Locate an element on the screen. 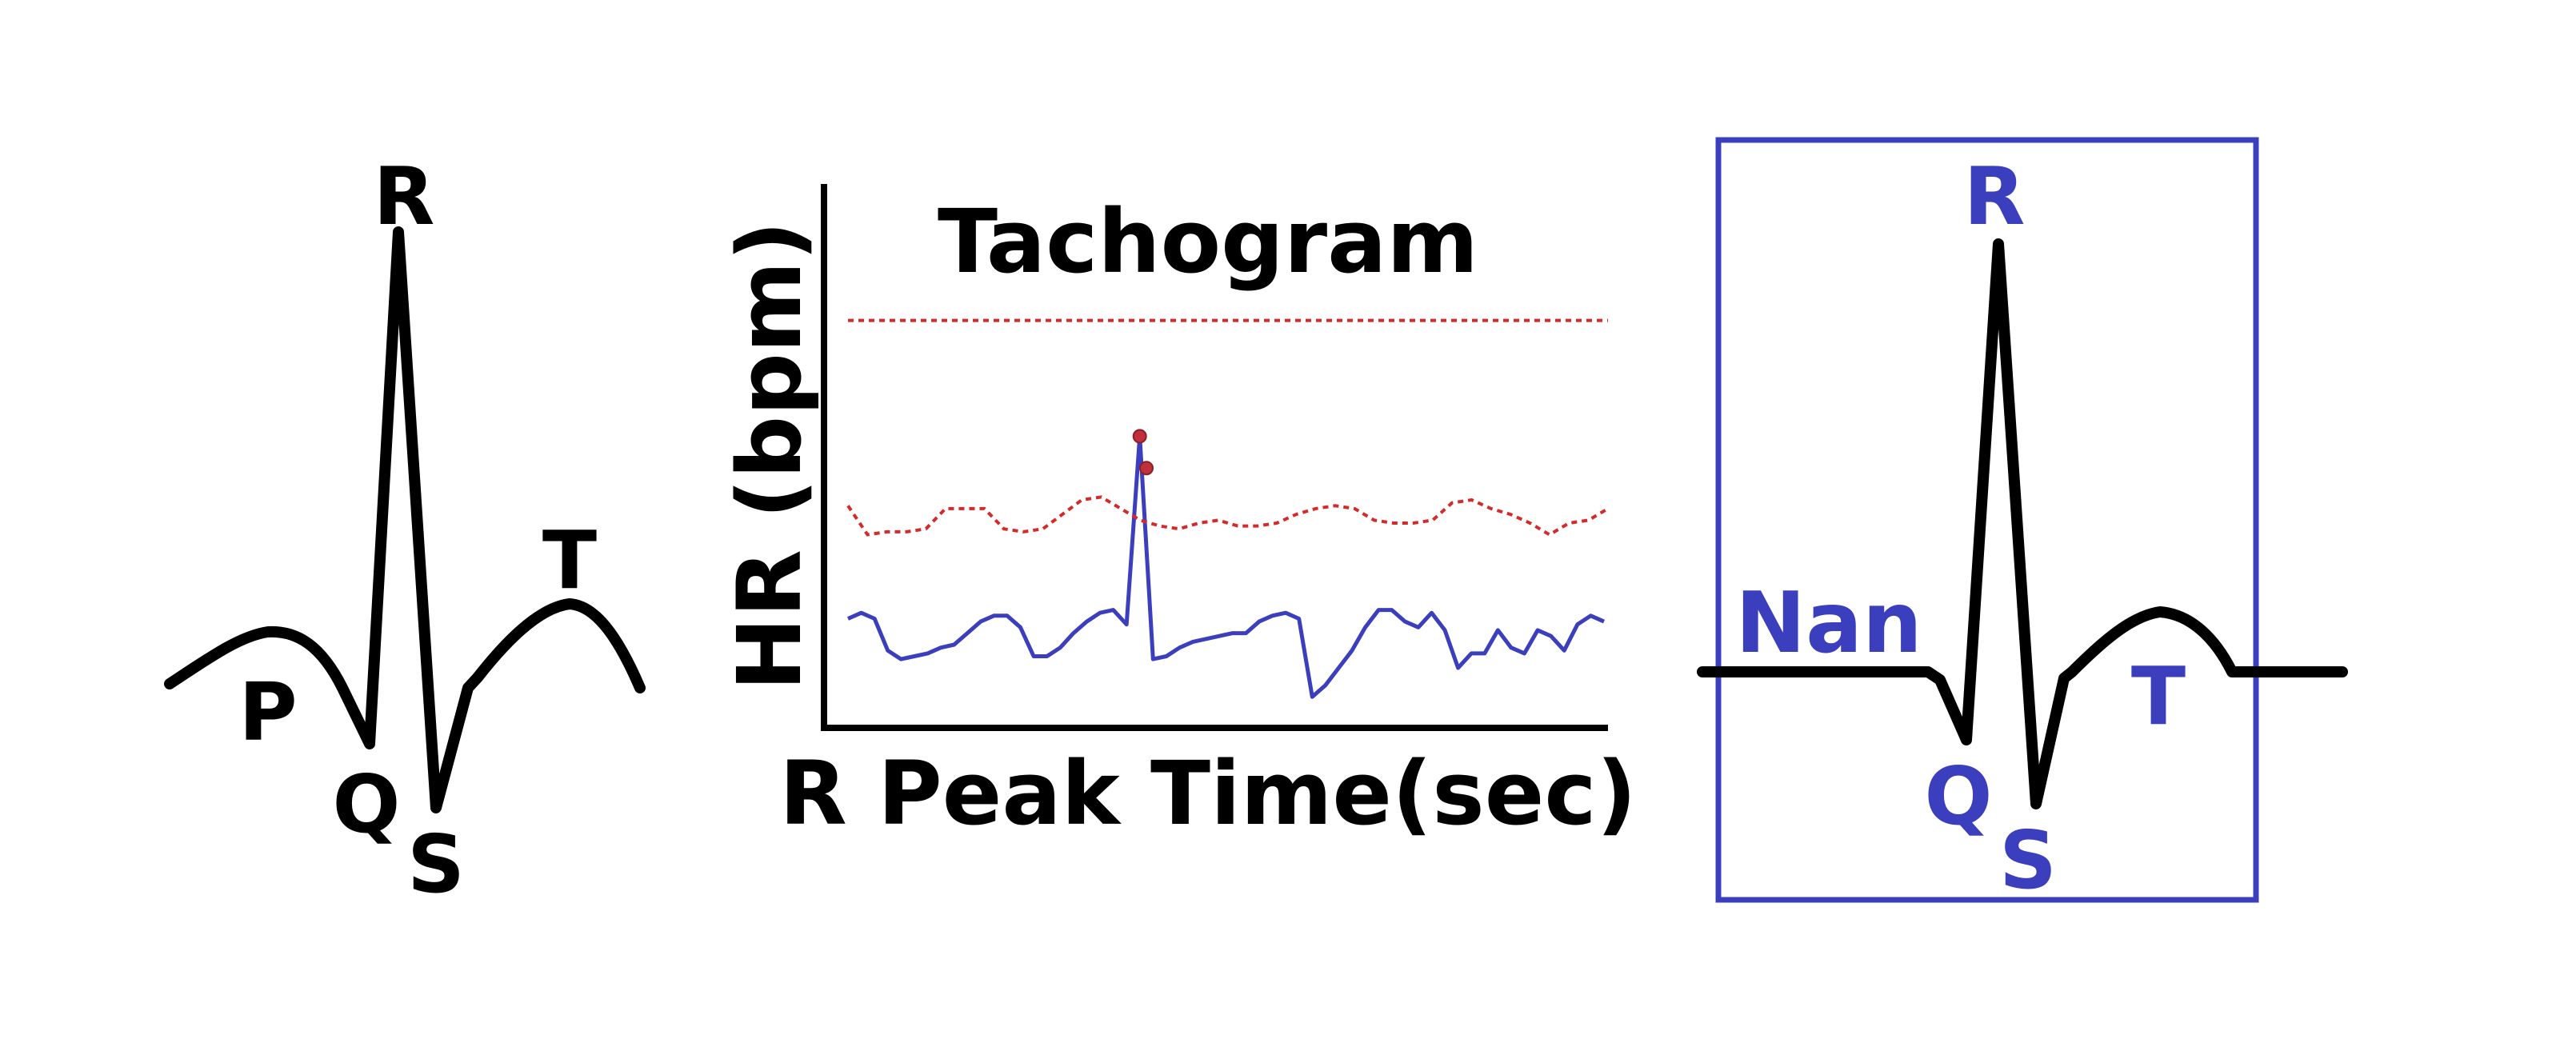 Image resolution: width=2576 pixels, height=1039 pixels. left-label-s: S is located at coordinates (436, 864).